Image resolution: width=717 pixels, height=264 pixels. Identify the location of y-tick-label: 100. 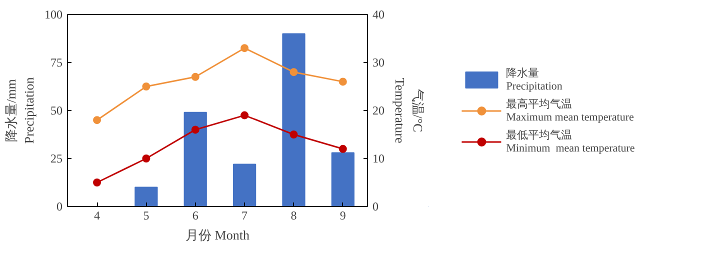
(53, 15).